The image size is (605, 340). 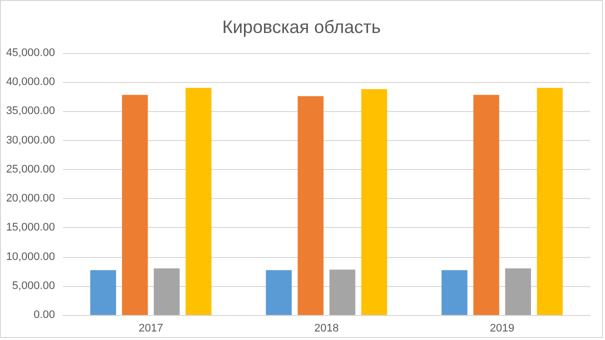 I want to click on x-tick-label: 2017, so click(x=151, y=328).